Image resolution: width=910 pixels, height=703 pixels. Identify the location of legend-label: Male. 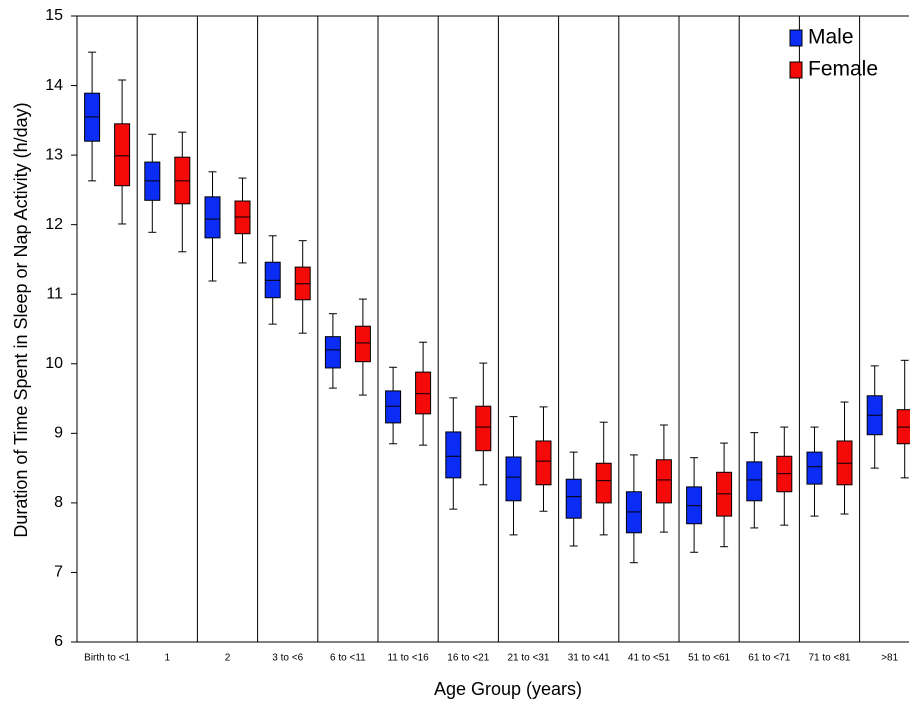
(831, 37).